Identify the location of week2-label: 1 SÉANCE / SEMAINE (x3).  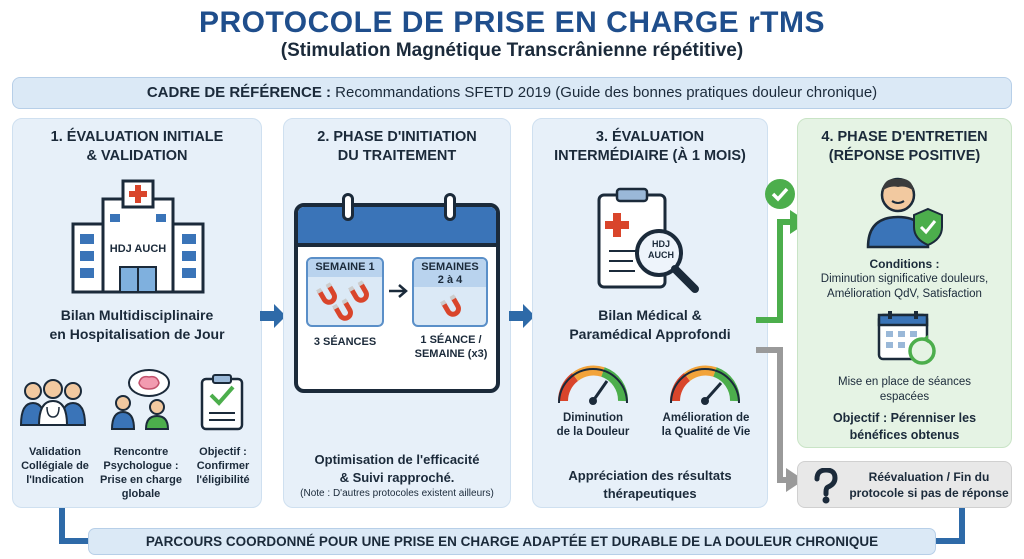
(451, 347).